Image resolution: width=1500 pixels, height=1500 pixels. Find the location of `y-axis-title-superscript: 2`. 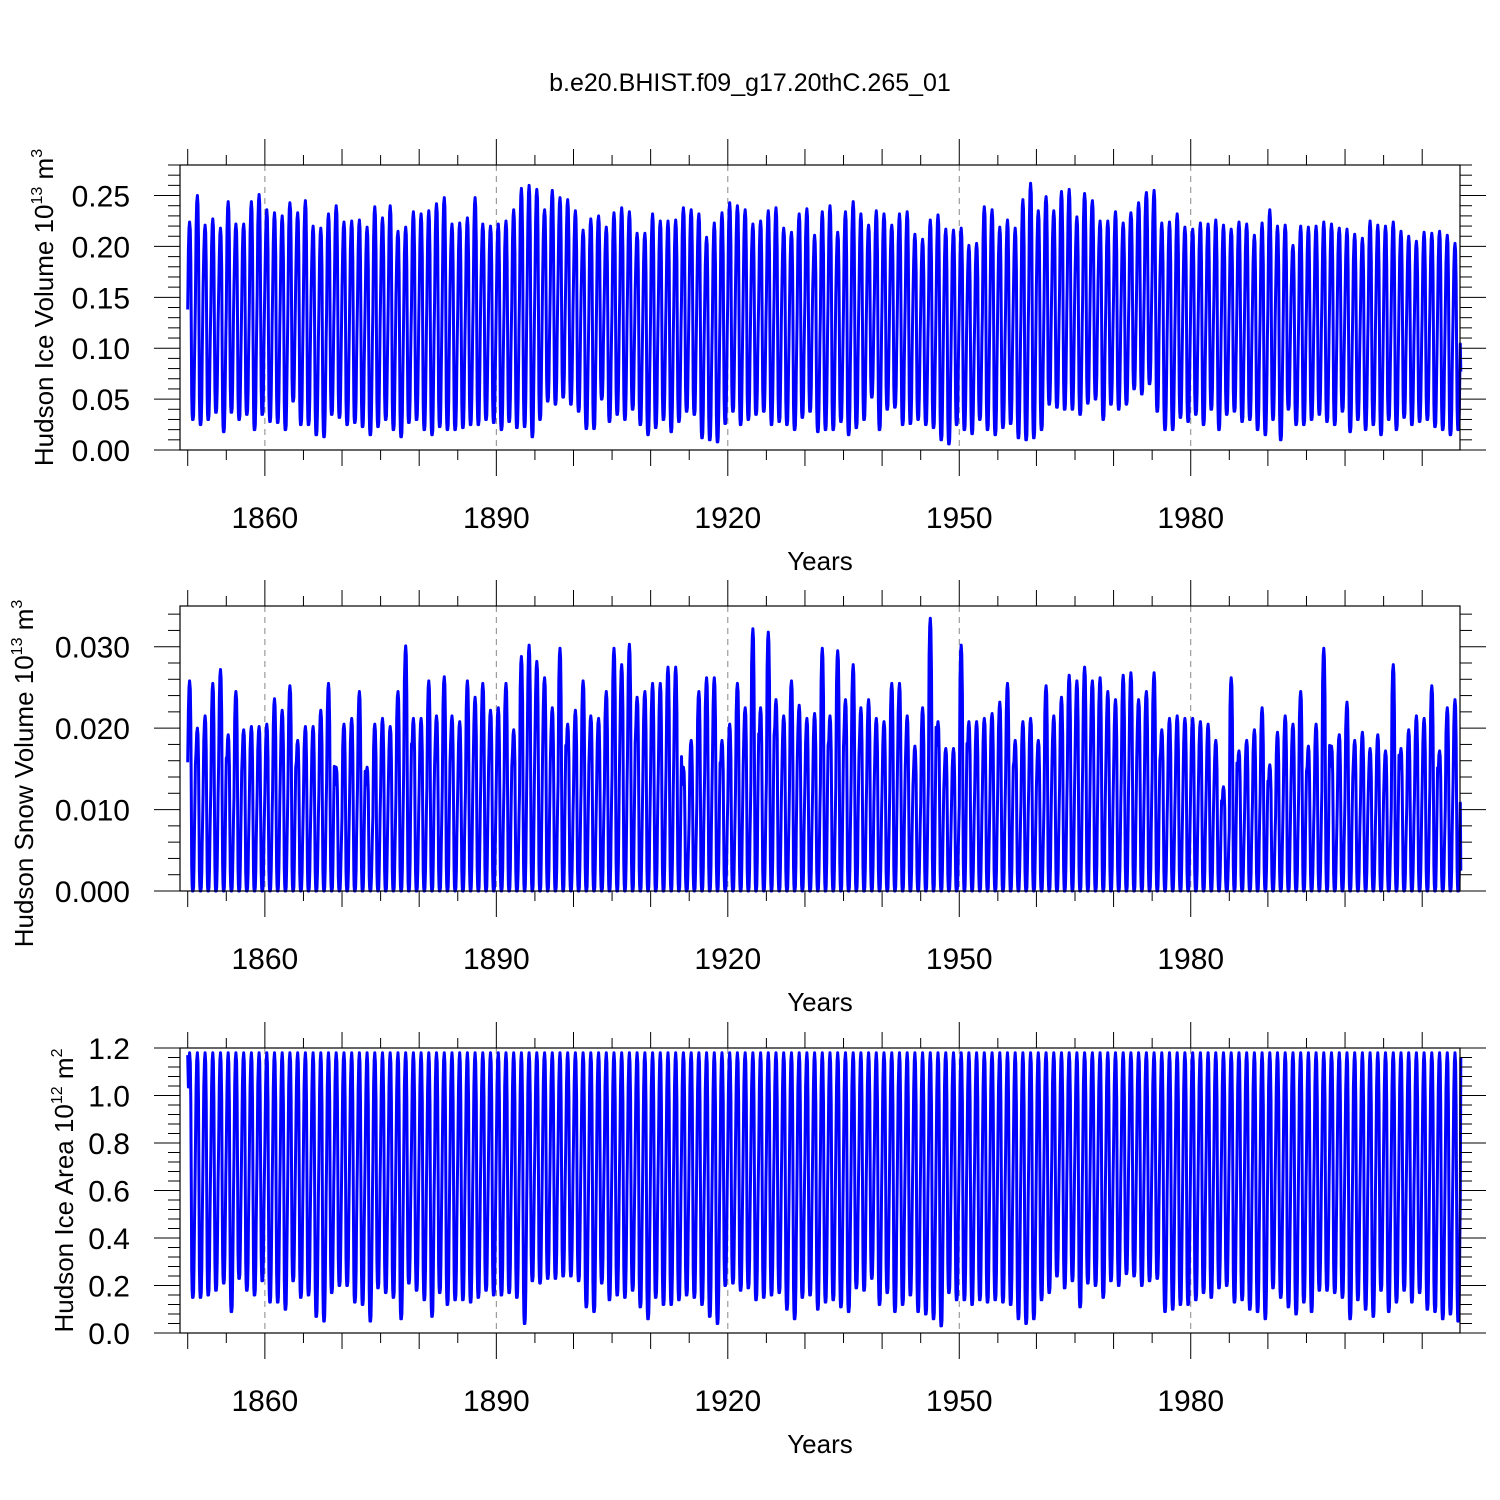

y-axis-title-superscript: 2 is located at coordinates (57, 1052).